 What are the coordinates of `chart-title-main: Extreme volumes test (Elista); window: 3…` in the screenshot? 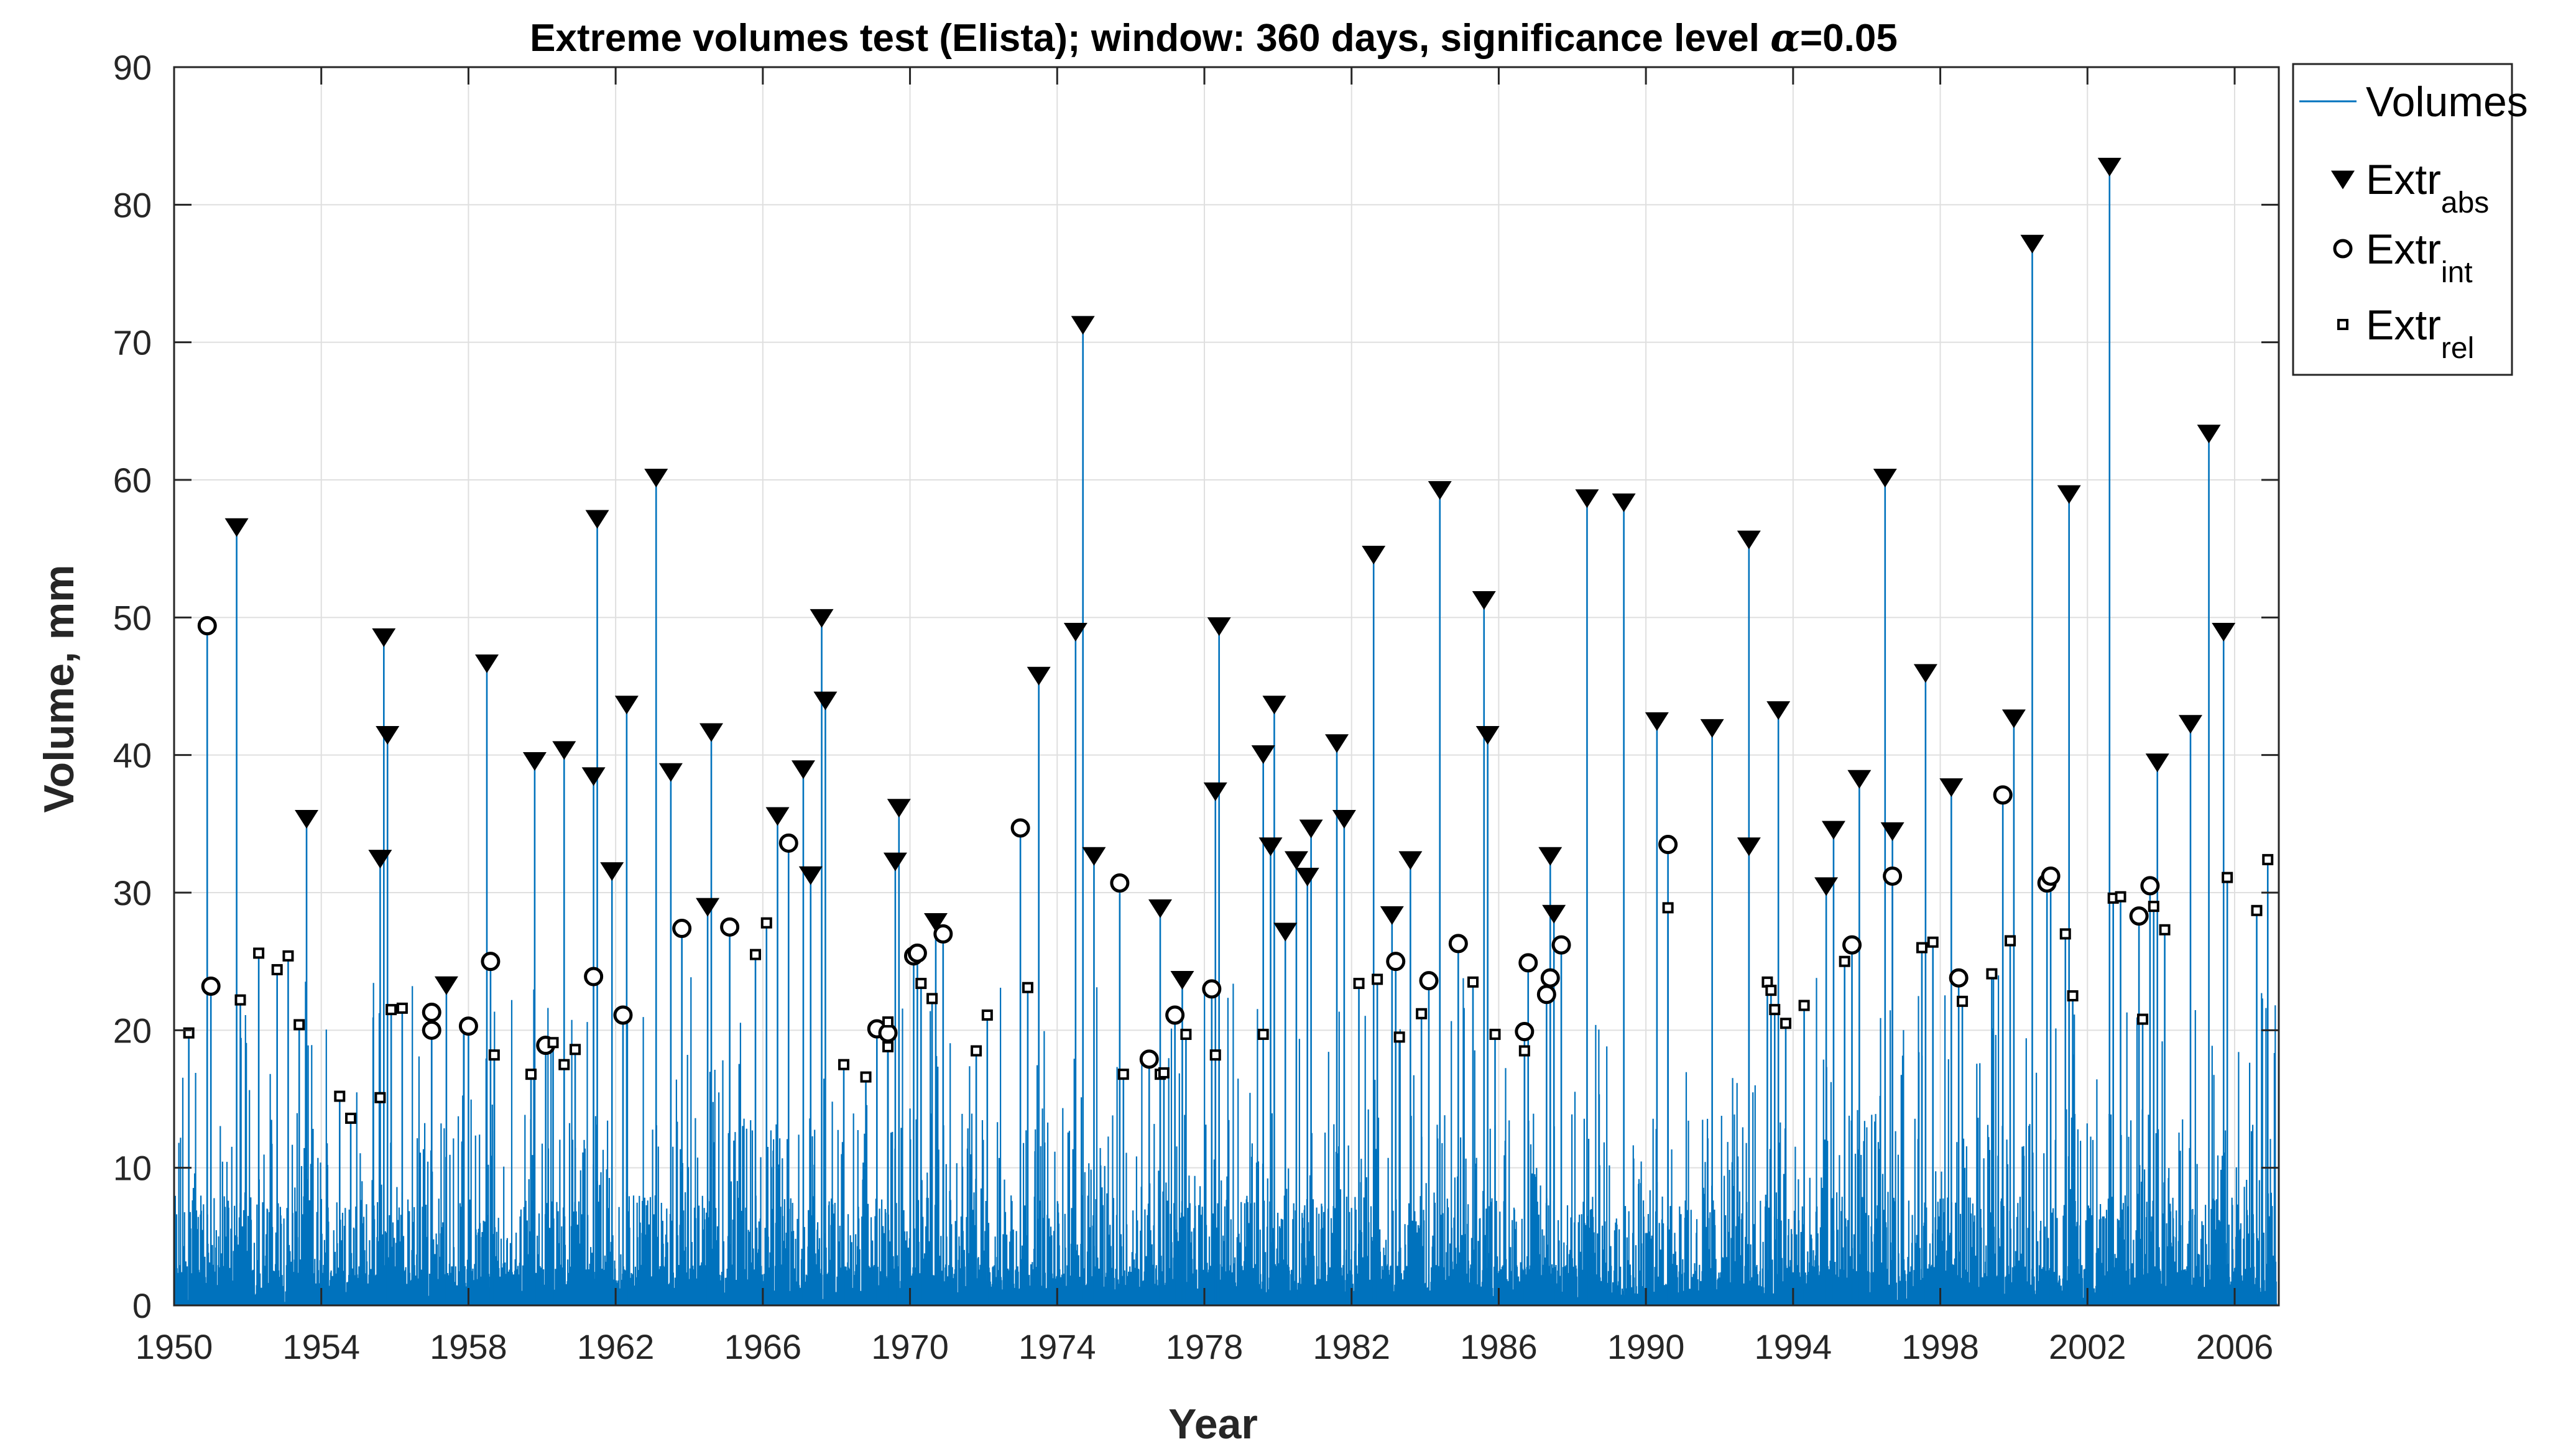 It's located at (1150, 38).